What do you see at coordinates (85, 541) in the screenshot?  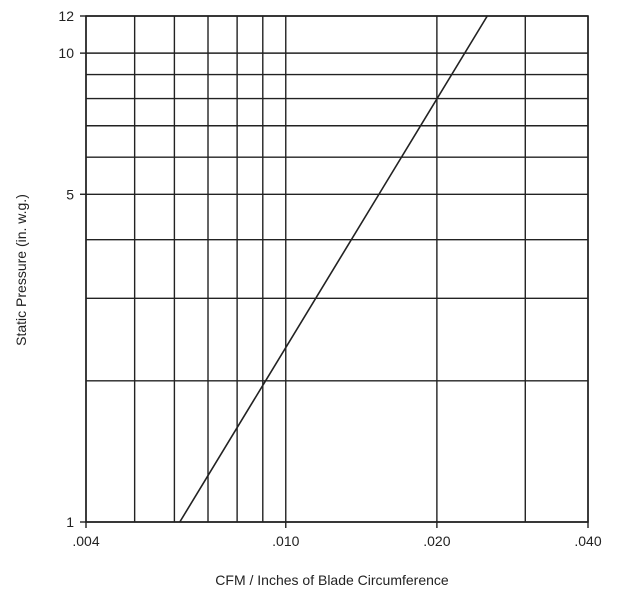 I see `x-tick-label: .004` at bounding box center [85, 541].